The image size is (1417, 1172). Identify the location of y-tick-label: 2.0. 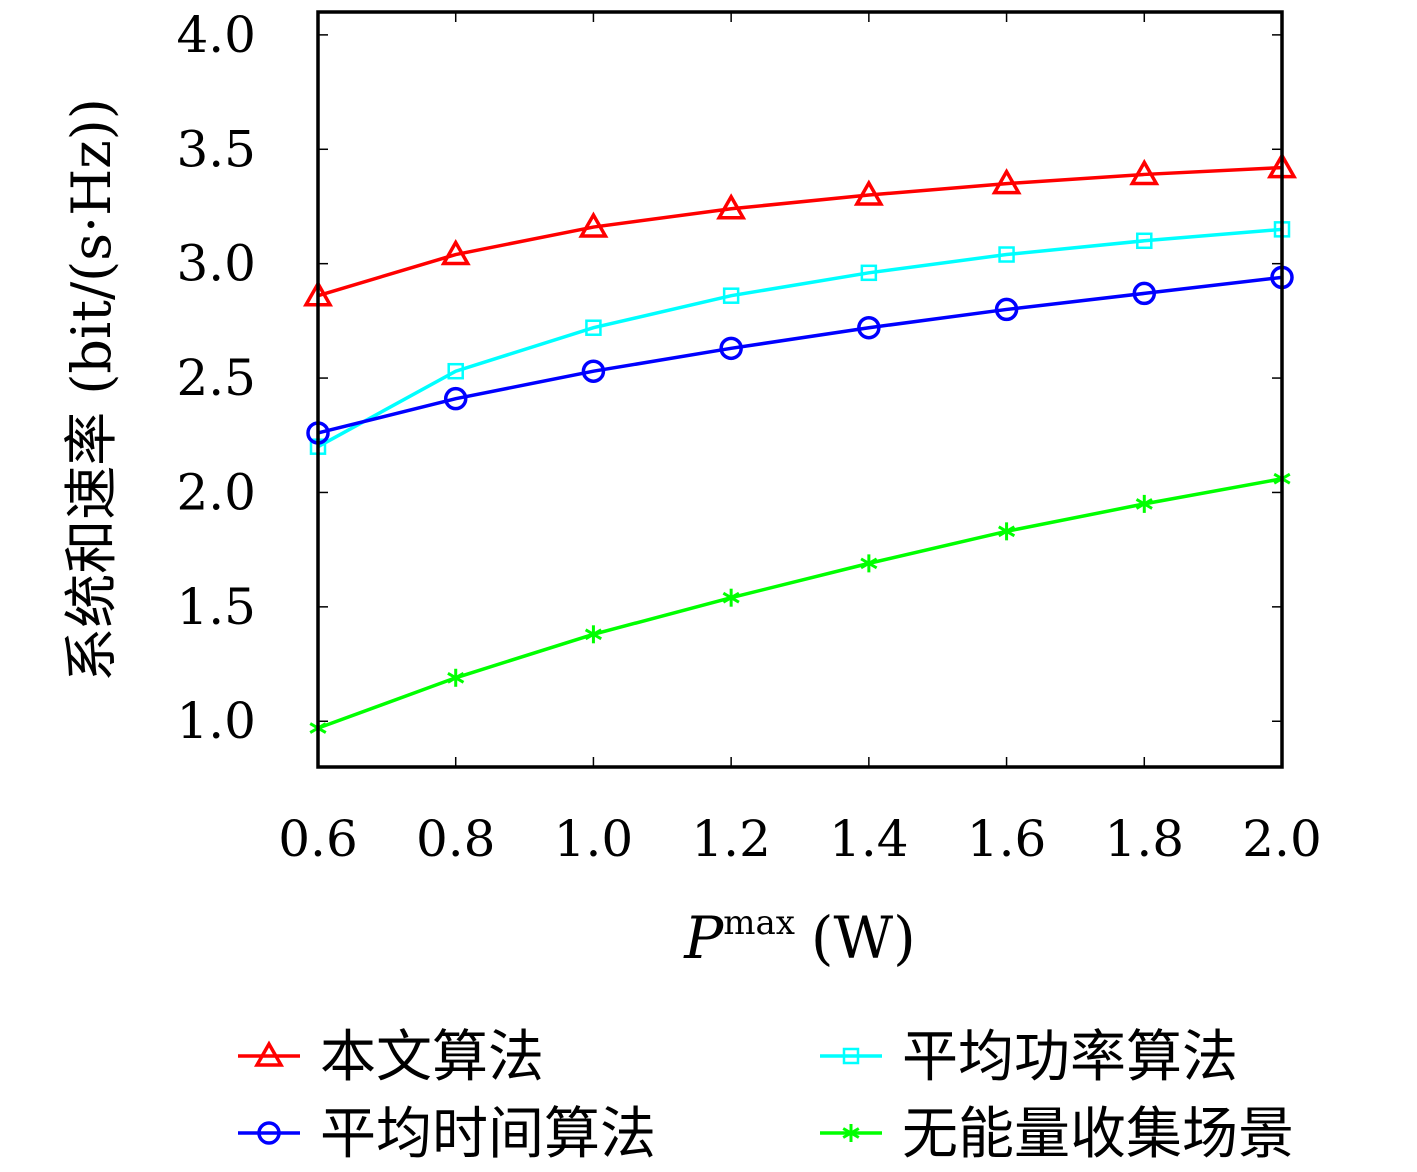
(216, 492).